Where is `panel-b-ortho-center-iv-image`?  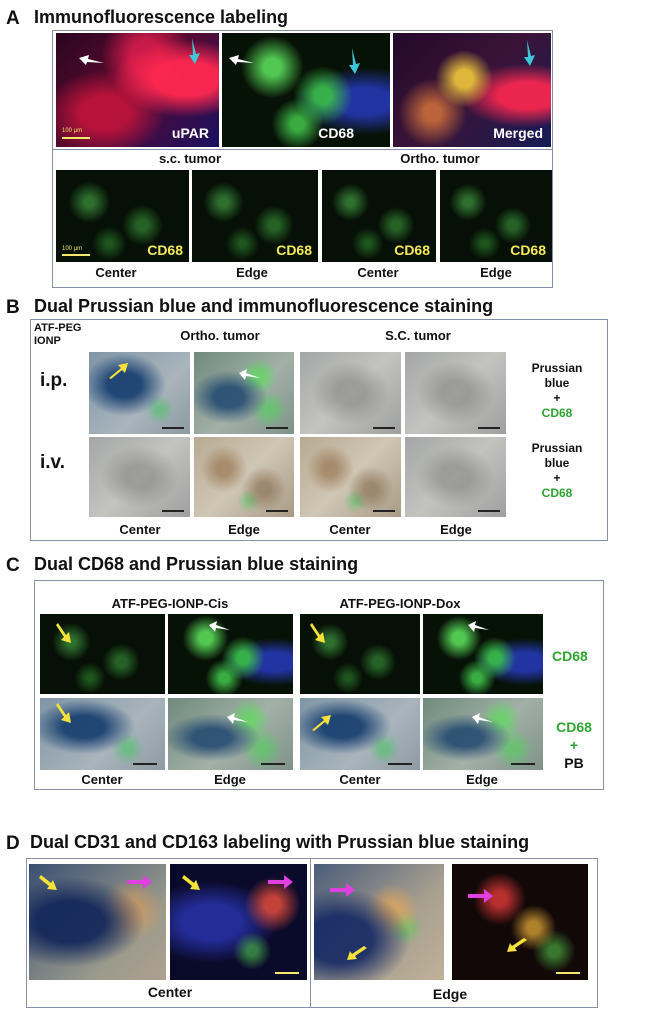
panel-b-ortho-center-iv-image is located at coordinates (139, 477).